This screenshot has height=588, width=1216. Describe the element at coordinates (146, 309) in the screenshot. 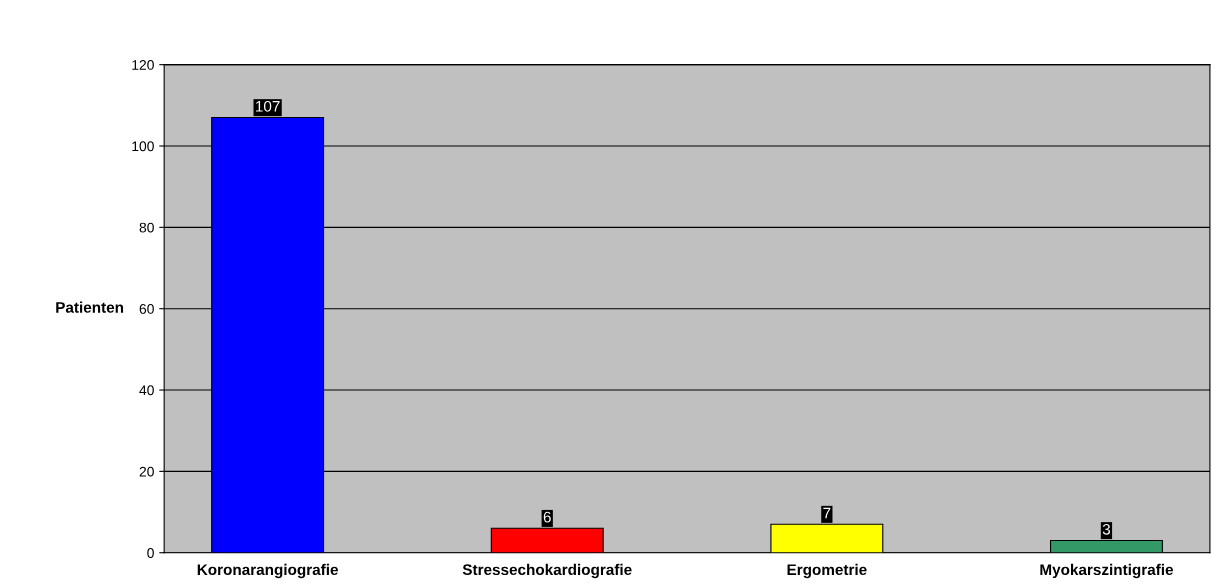

I see `y-tick-label: 60` at that location.